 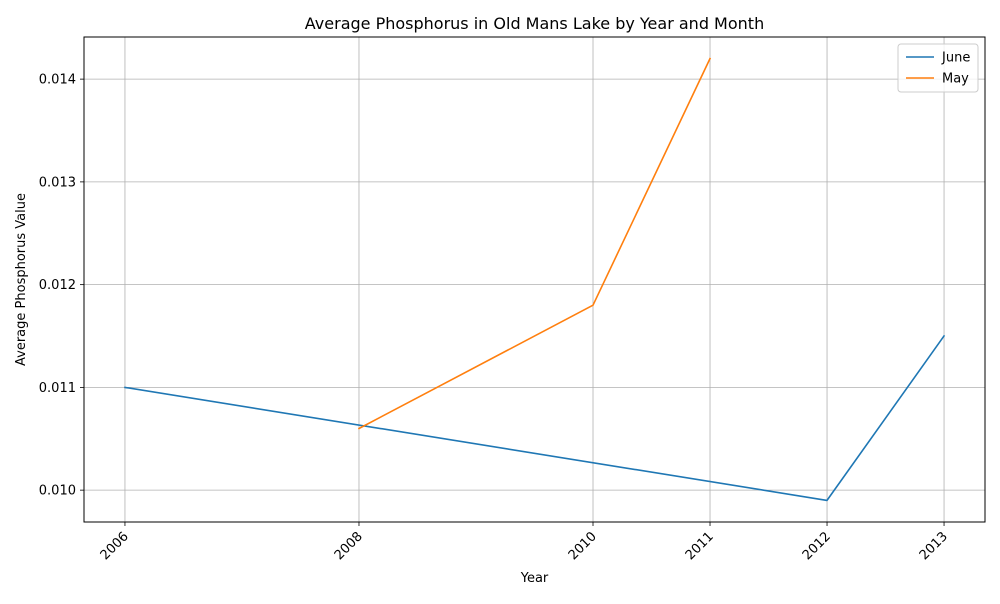 What do you see at coordinates (955, 79) in the screenshot?
I see `legend-label-may: May` at bounding box center [955, 79].